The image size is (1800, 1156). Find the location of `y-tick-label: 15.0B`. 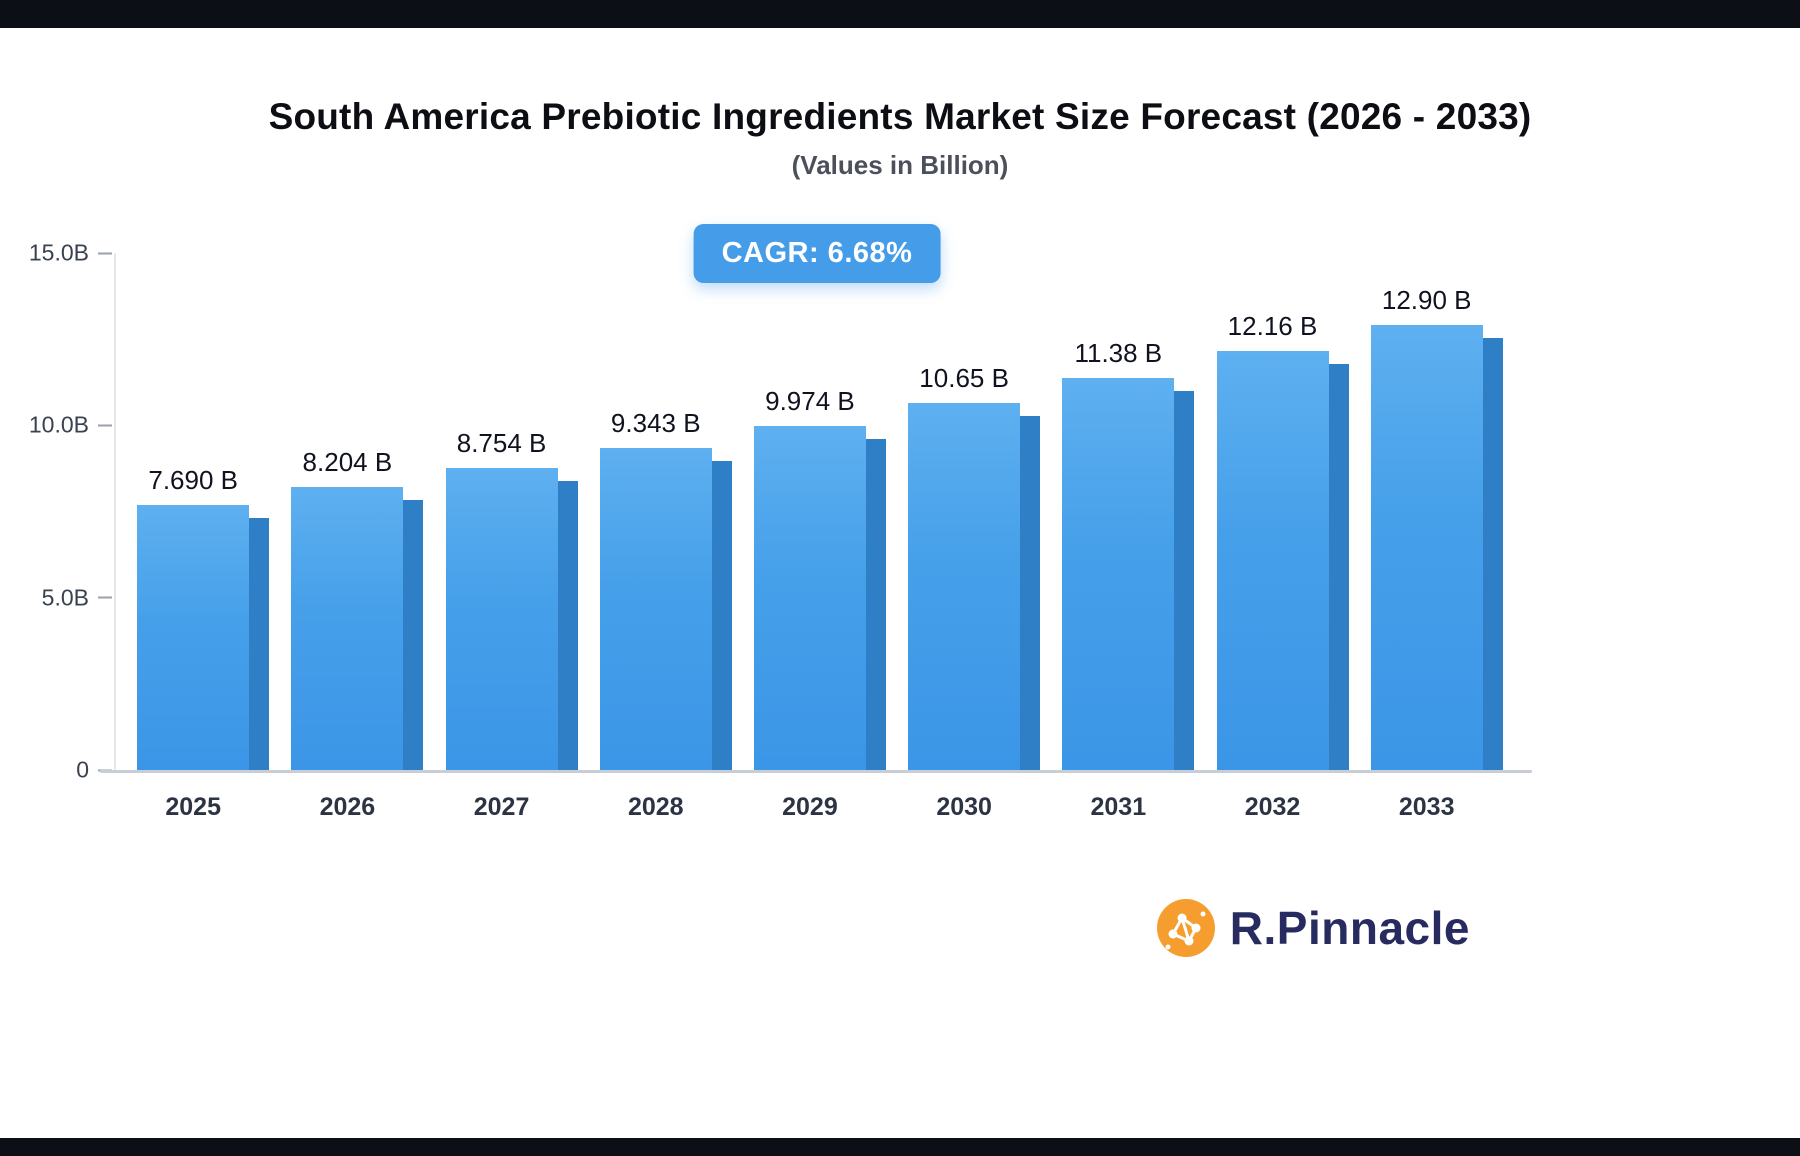

y-tick-label: 15.0B is located at coordinates (58, 252).